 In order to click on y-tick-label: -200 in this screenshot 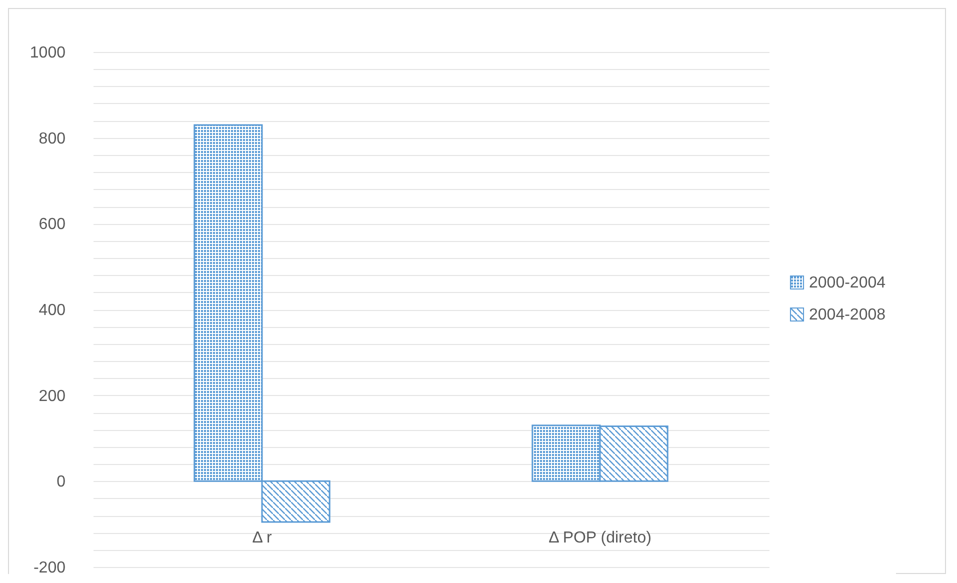, I will do `click(49, 568)`.